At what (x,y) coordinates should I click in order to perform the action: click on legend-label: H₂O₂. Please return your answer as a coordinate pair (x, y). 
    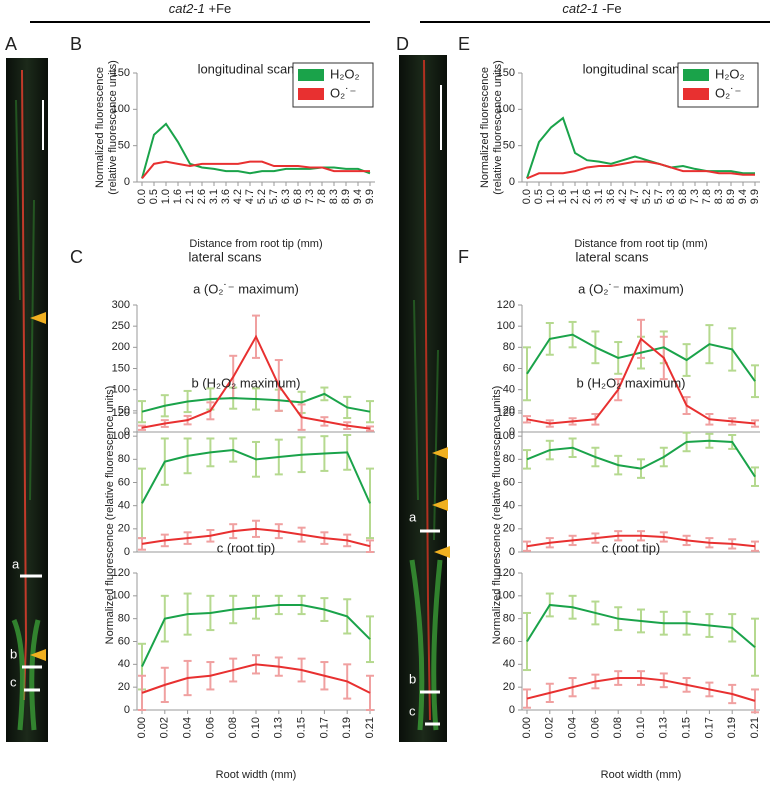
    Looking at the image, I should click on (345, 73).